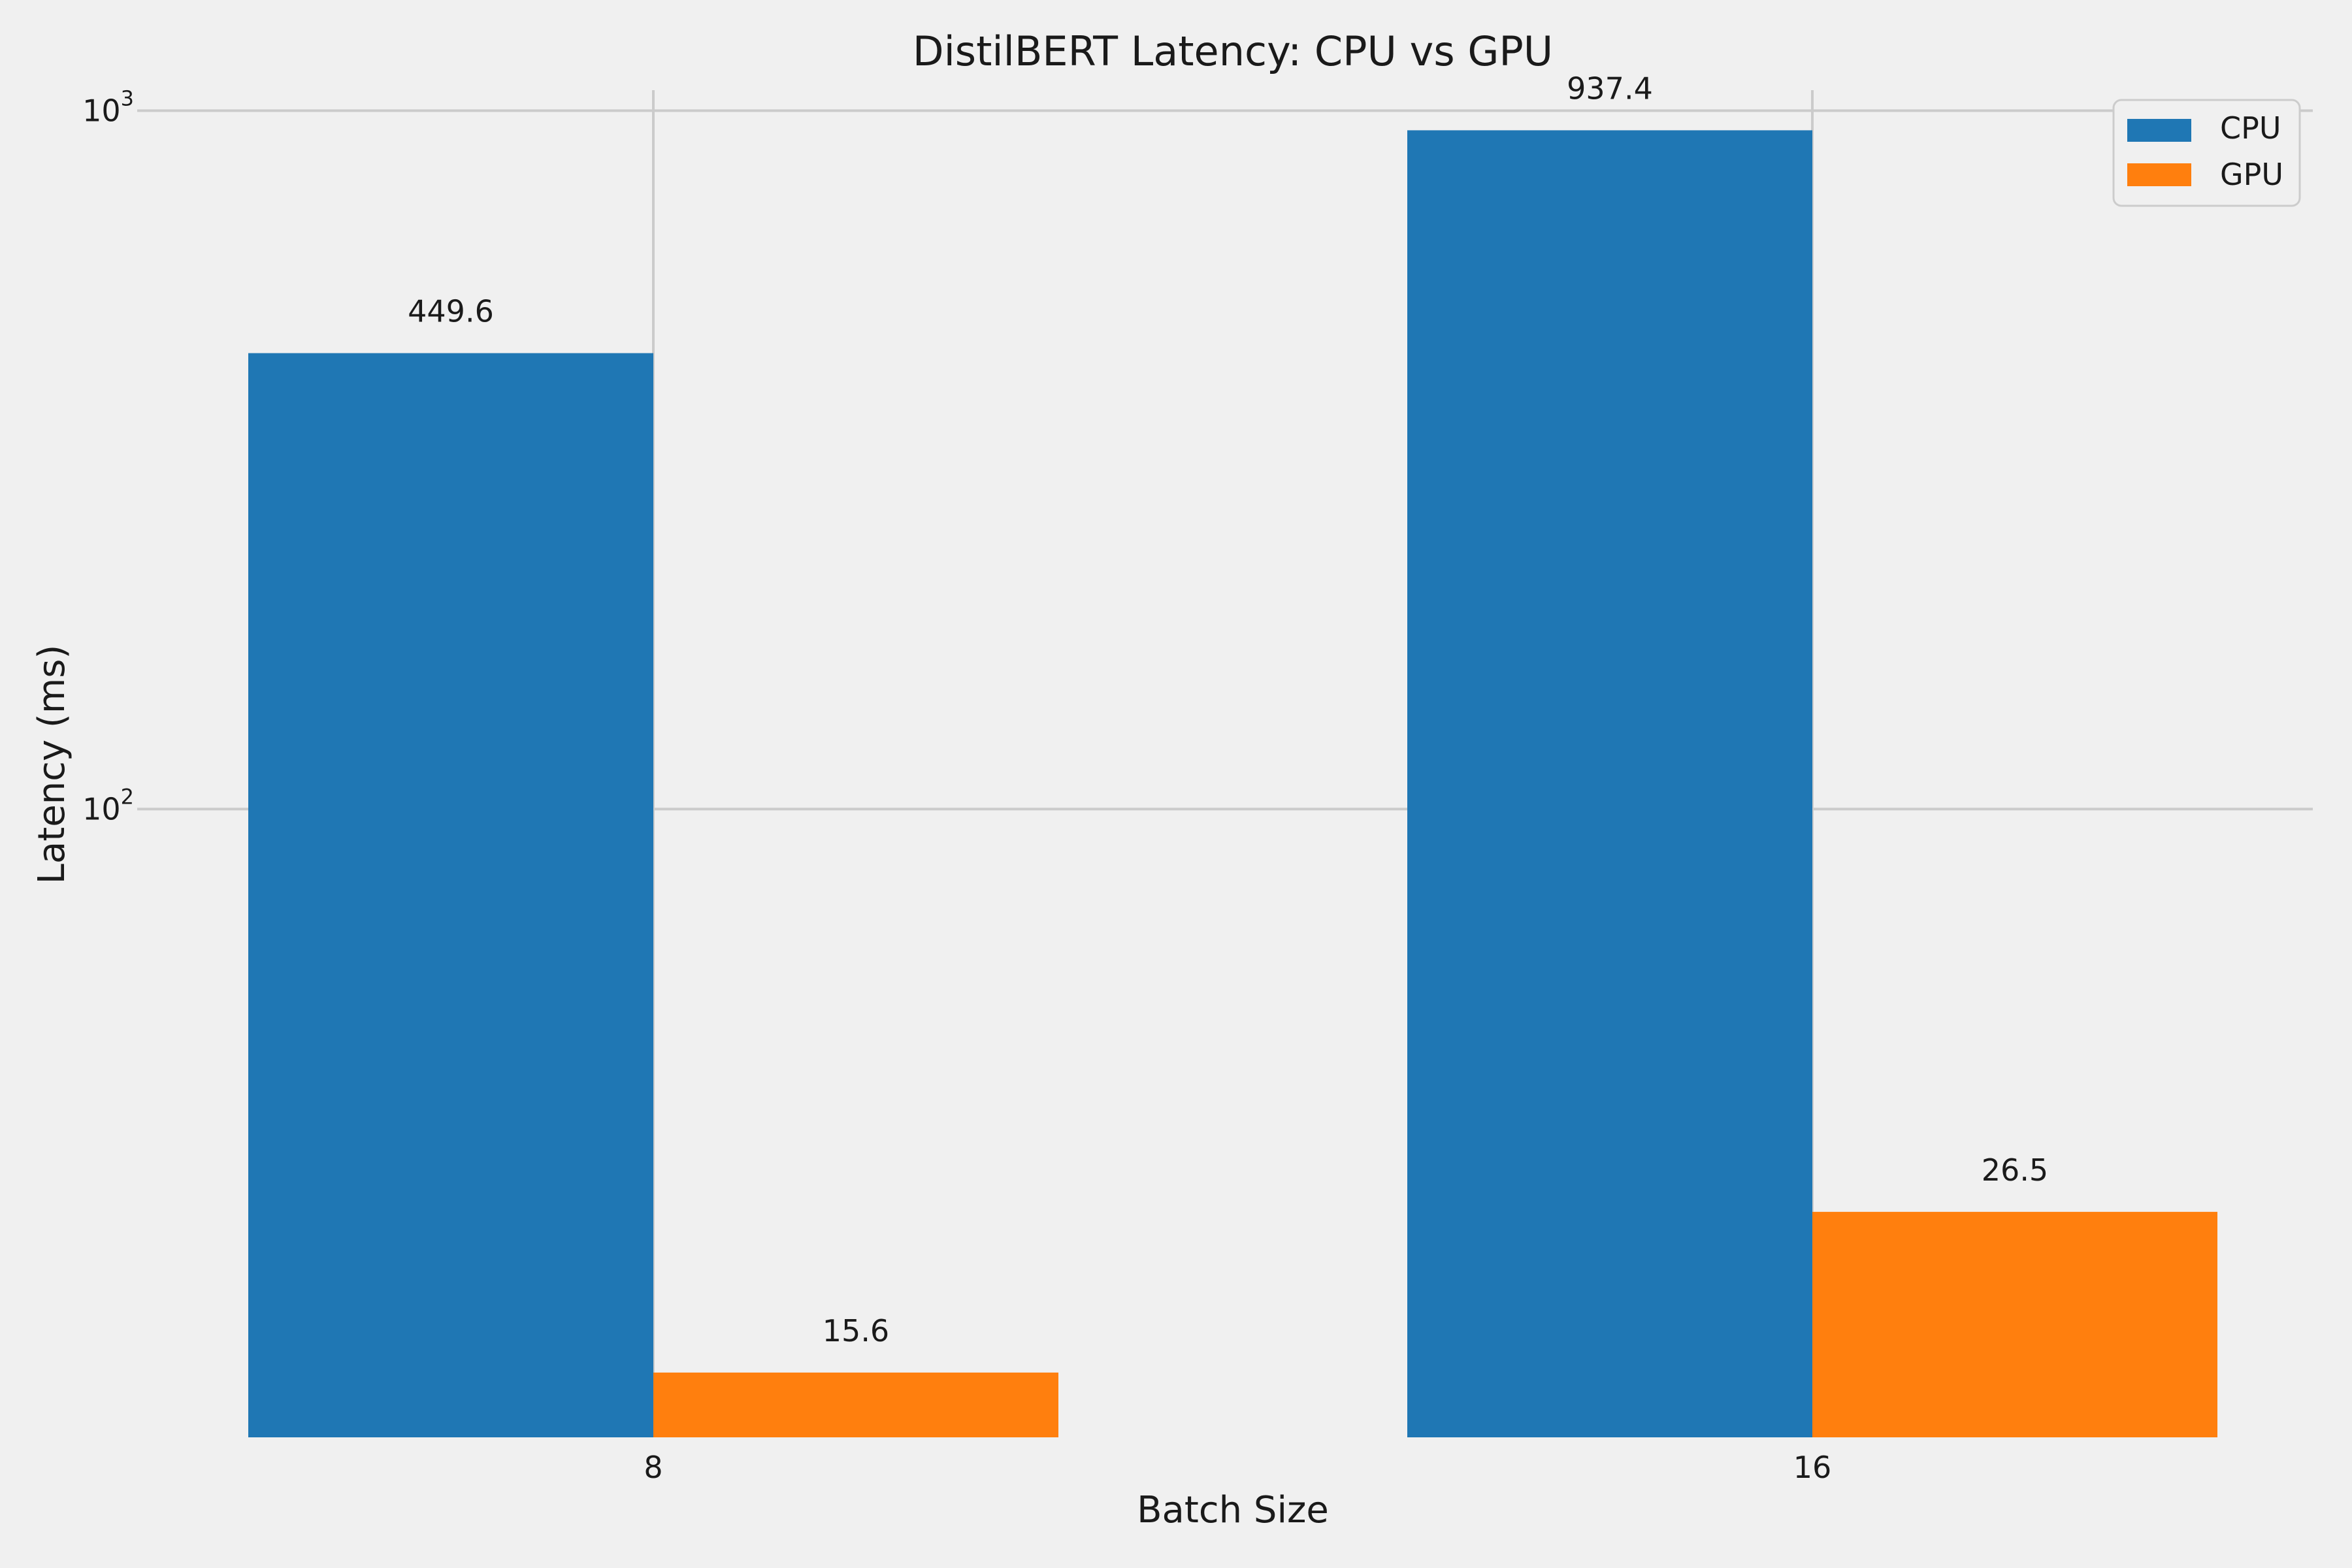 The image size is (2352, 1568). Describe the element at coordinates (1233, 1510) in the screenshot. I see `x-axis-label: Batch Size` at that location.